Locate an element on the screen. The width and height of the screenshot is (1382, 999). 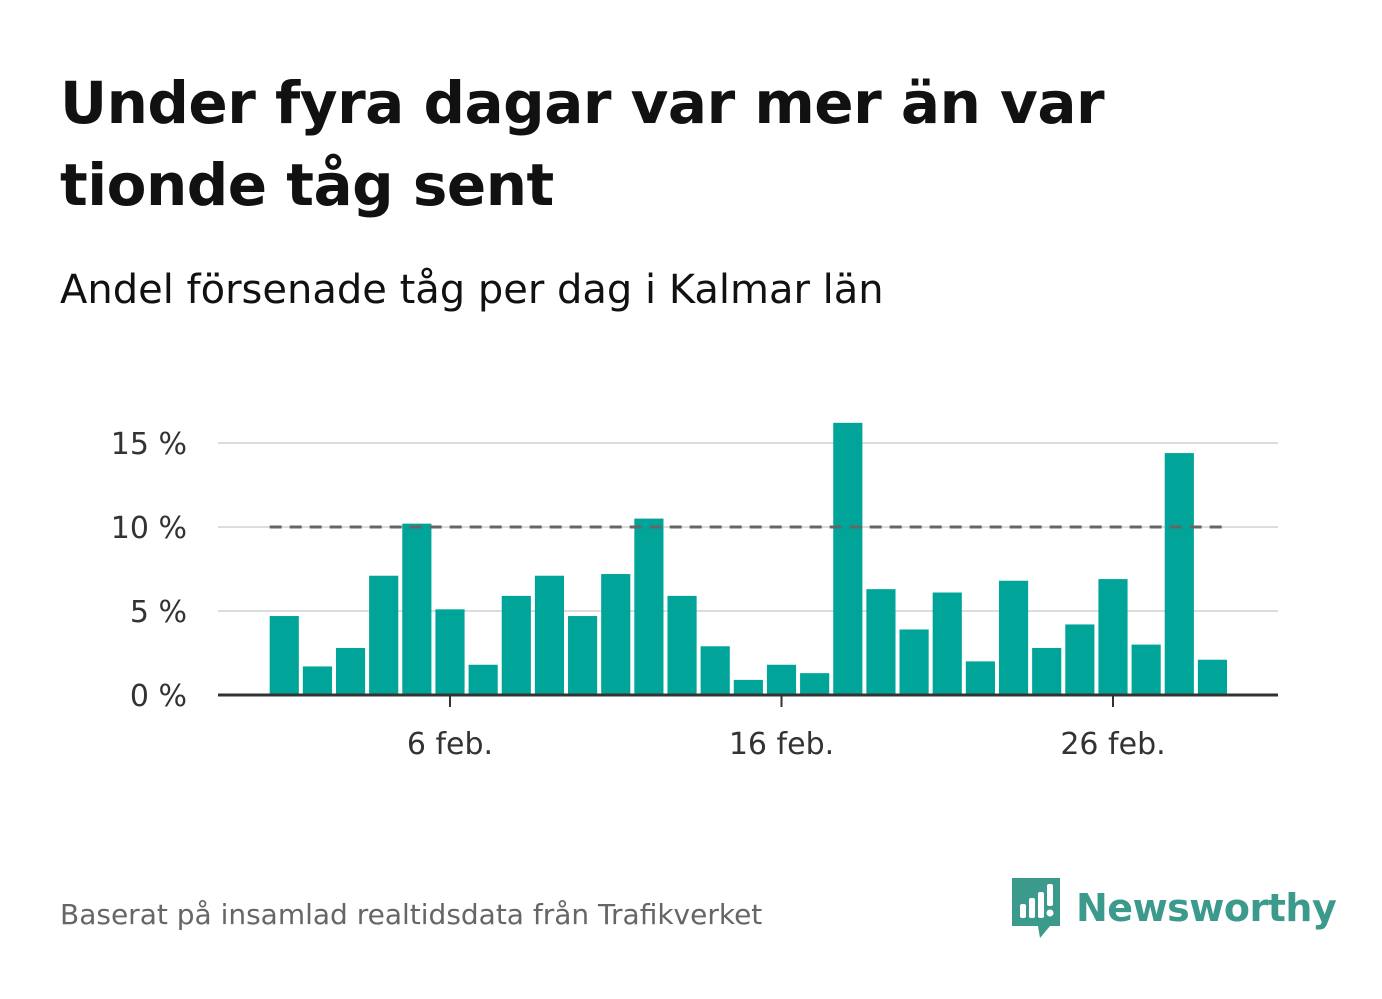
brand-logo: Newsworthy is located at coordinates (1173, 908).